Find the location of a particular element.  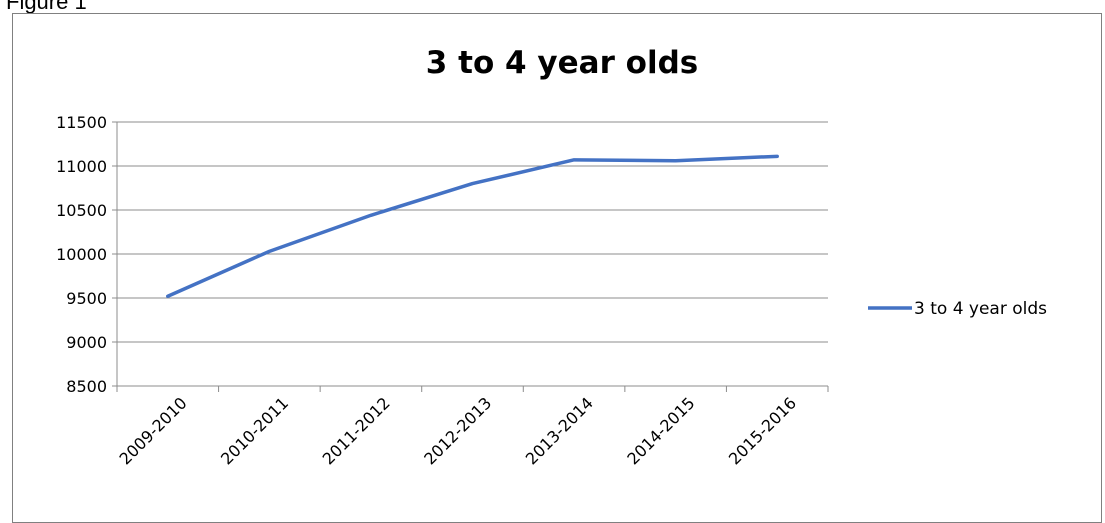

x-tick-label: 2010-2011 is located at coordinates (254, 430).